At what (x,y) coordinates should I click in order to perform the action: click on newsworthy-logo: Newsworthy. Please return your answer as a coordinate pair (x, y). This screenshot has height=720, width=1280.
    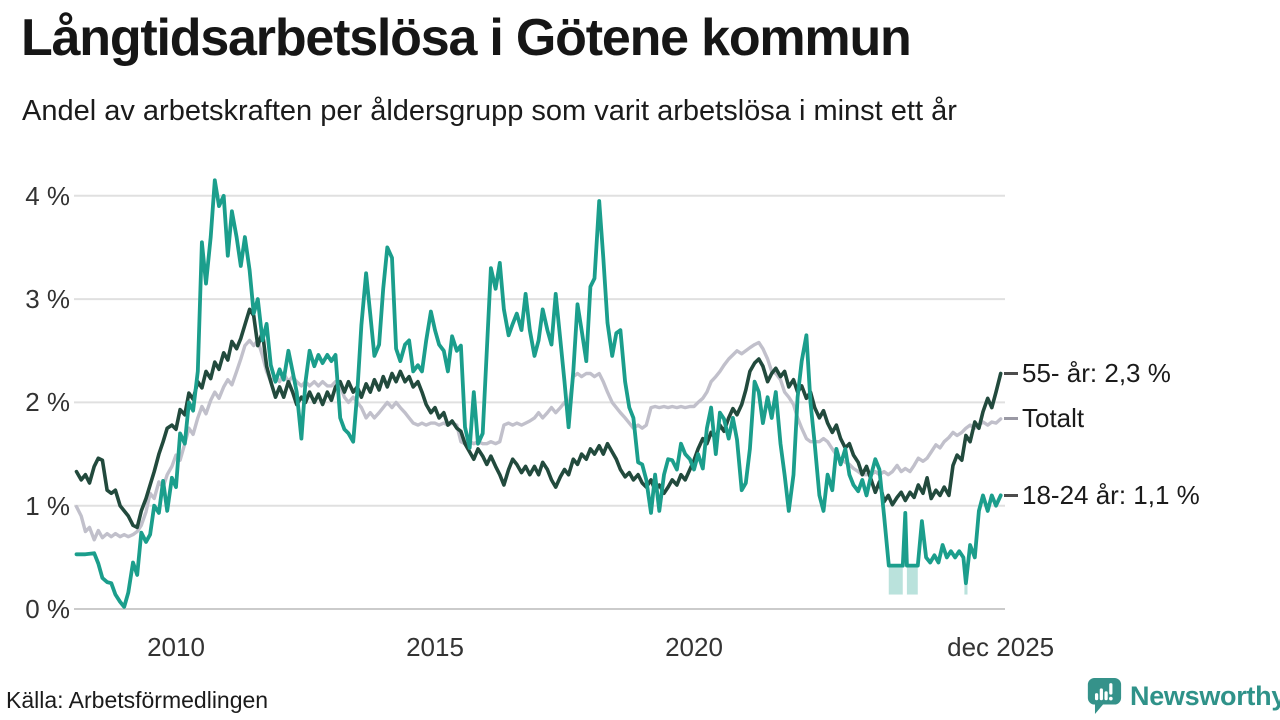
    Looking at the image, I should click on (1182, 696).